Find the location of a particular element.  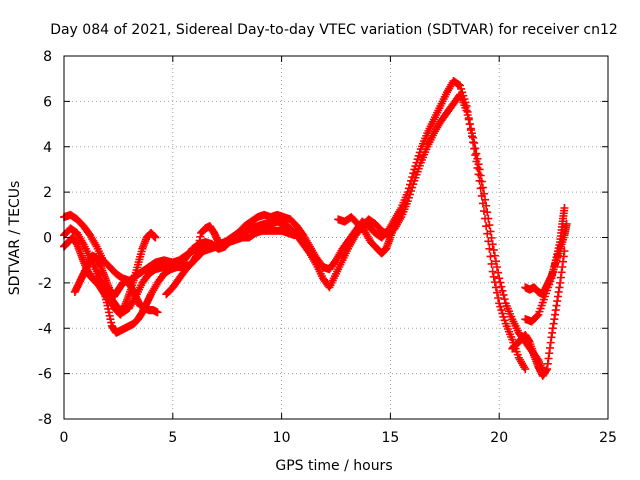

x-tick-label: 20 is located at coordinates (499, 438).